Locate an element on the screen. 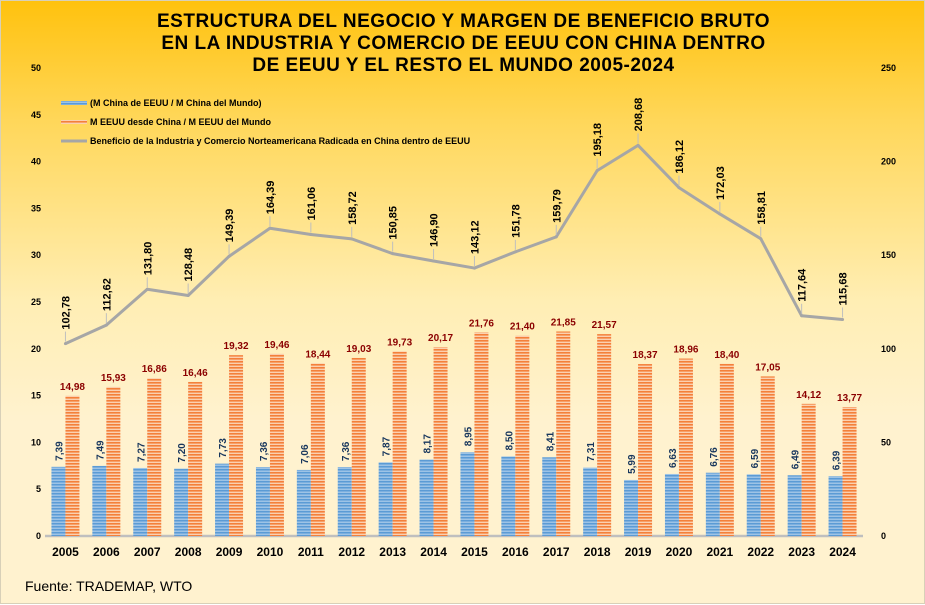  profit-data-label: 208,68 is located at coordinates (639, 115).